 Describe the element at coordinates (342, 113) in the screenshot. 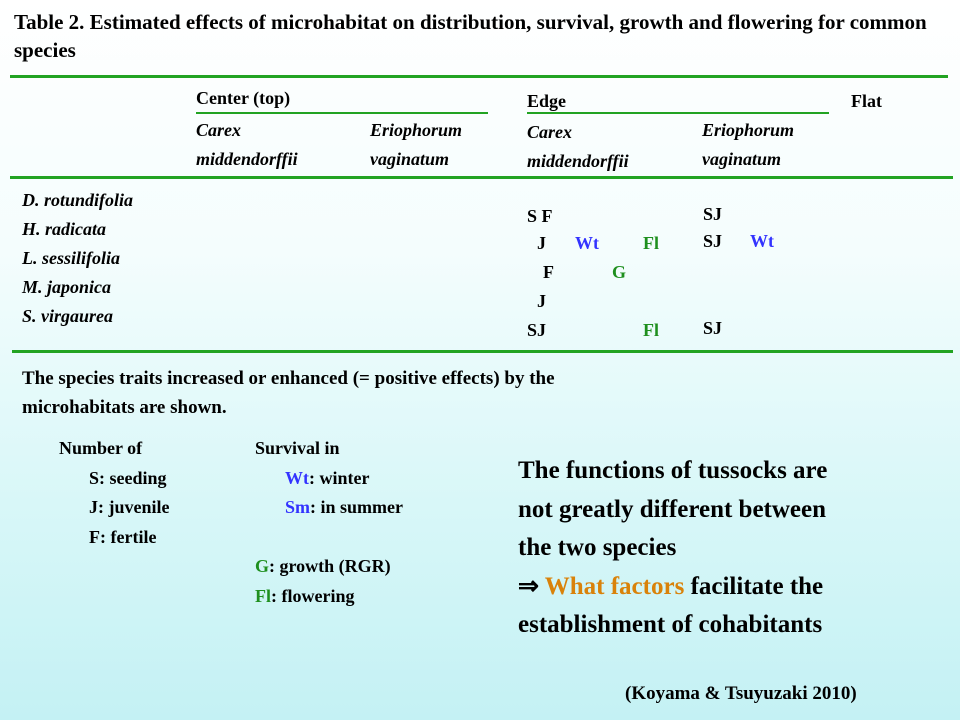

I see `center-underline` at that location.